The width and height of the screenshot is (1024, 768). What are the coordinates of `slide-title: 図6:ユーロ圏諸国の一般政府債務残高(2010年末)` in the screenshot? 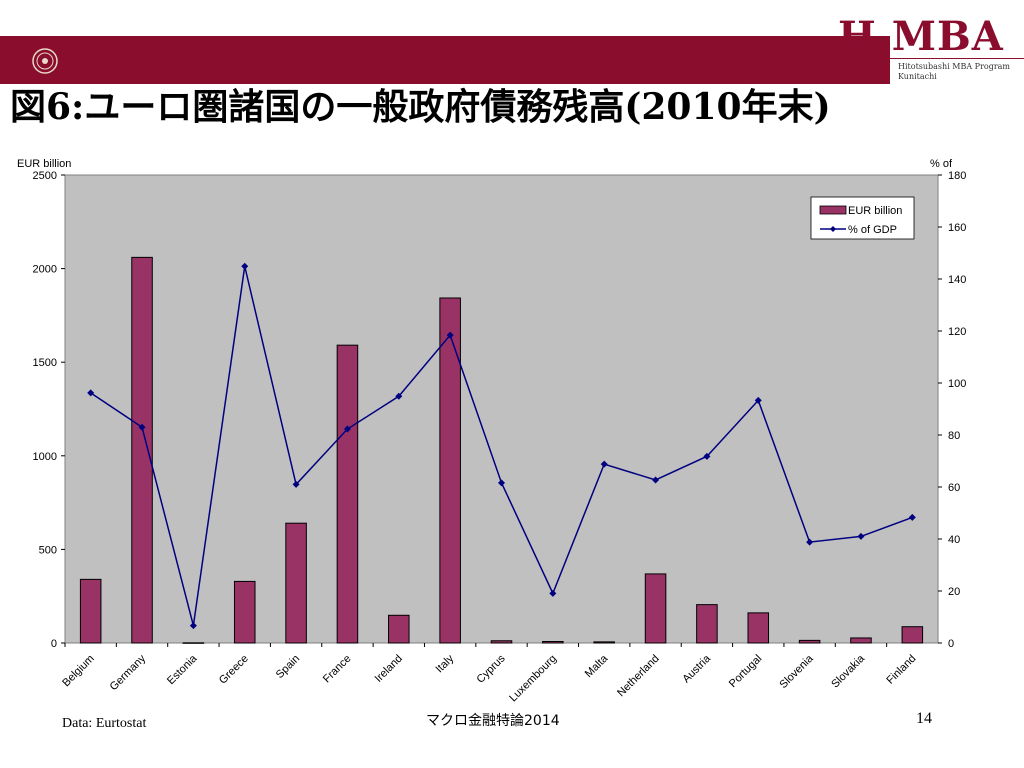 It's located at (420, 107).